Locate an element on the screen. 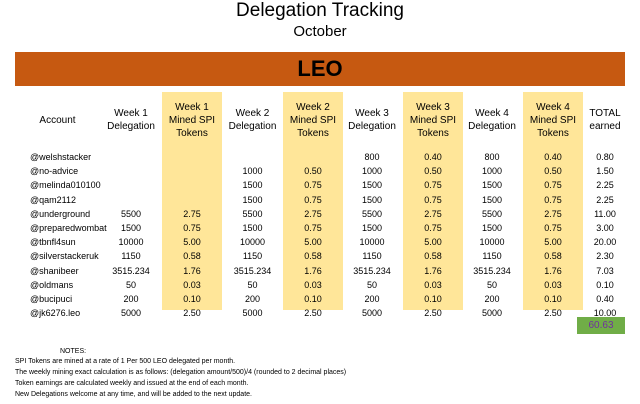 This screenshot has height=404, width=640. account-name: @bucipuci is located at coordinates (51, 299).